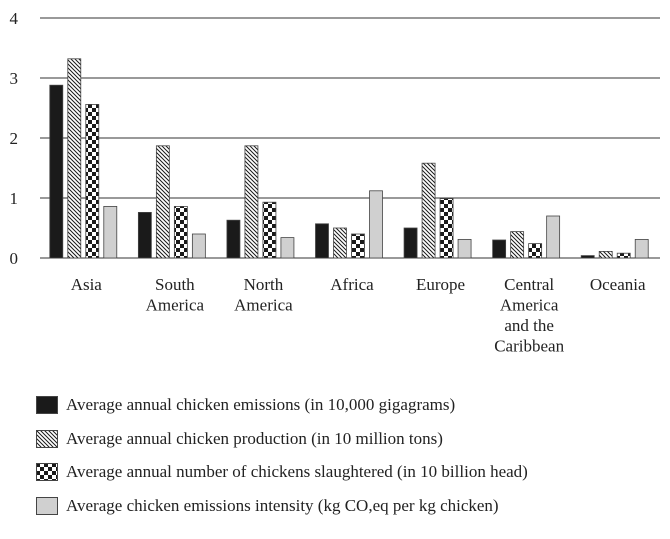  I want to click on x-category-label: Africa, so click(352, 284).